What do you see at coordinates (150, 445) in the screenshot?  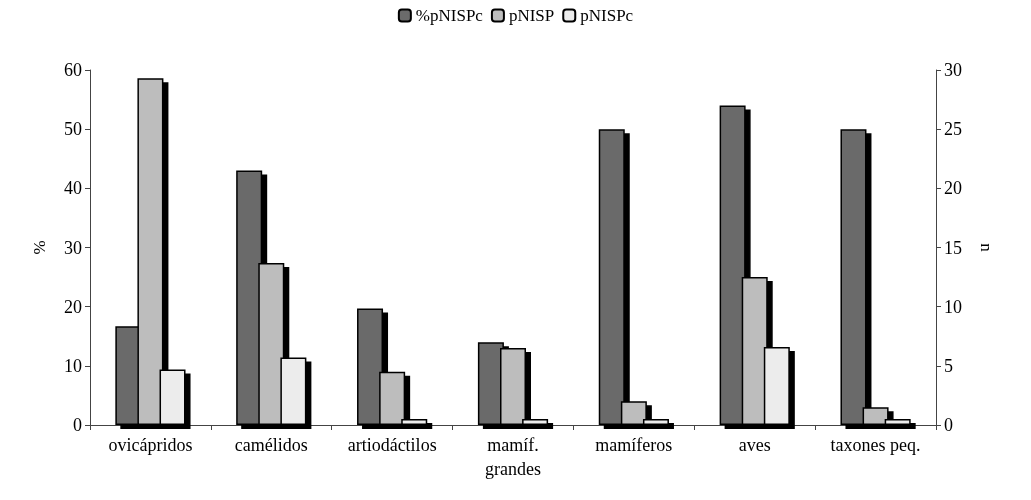 I see `x-tick-label: ovicápridos` at bounding box center [150, 445].